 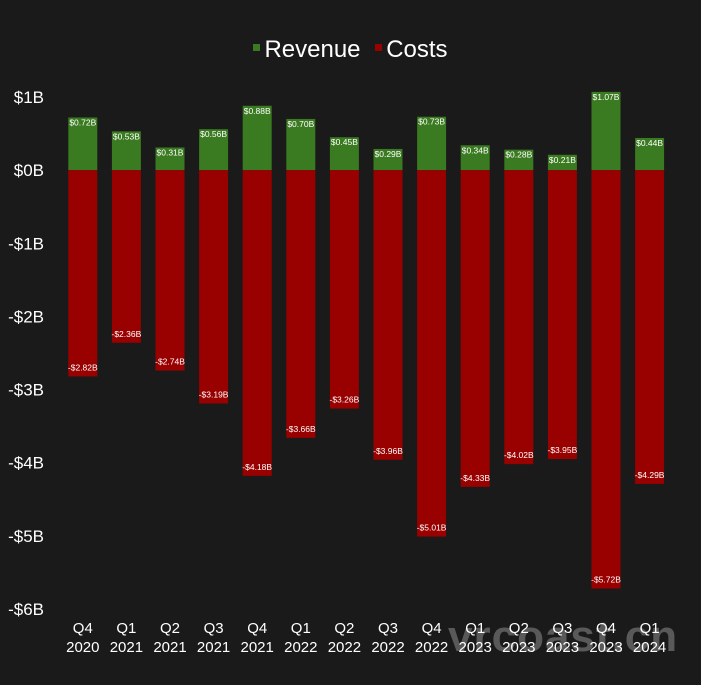 I want to click on costs-data-label: -$4.02B, so click(x=519, y=455).